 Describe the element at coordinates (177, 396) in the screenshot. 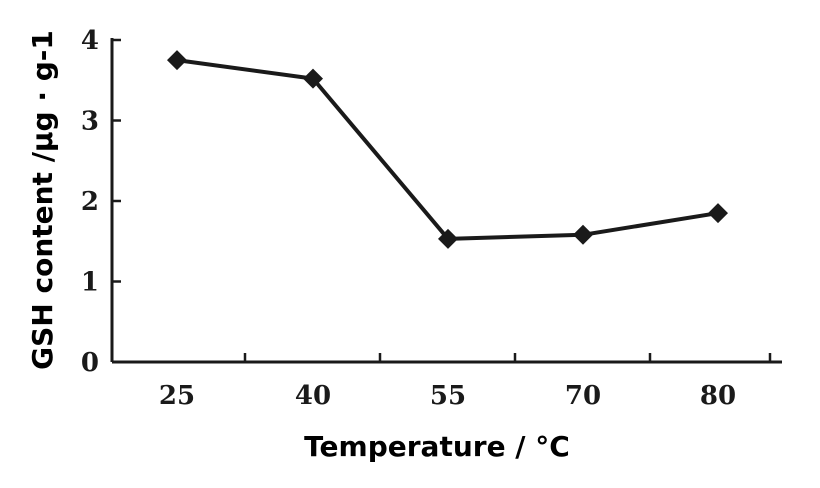

I see `x-tick-label: 25` at that location.